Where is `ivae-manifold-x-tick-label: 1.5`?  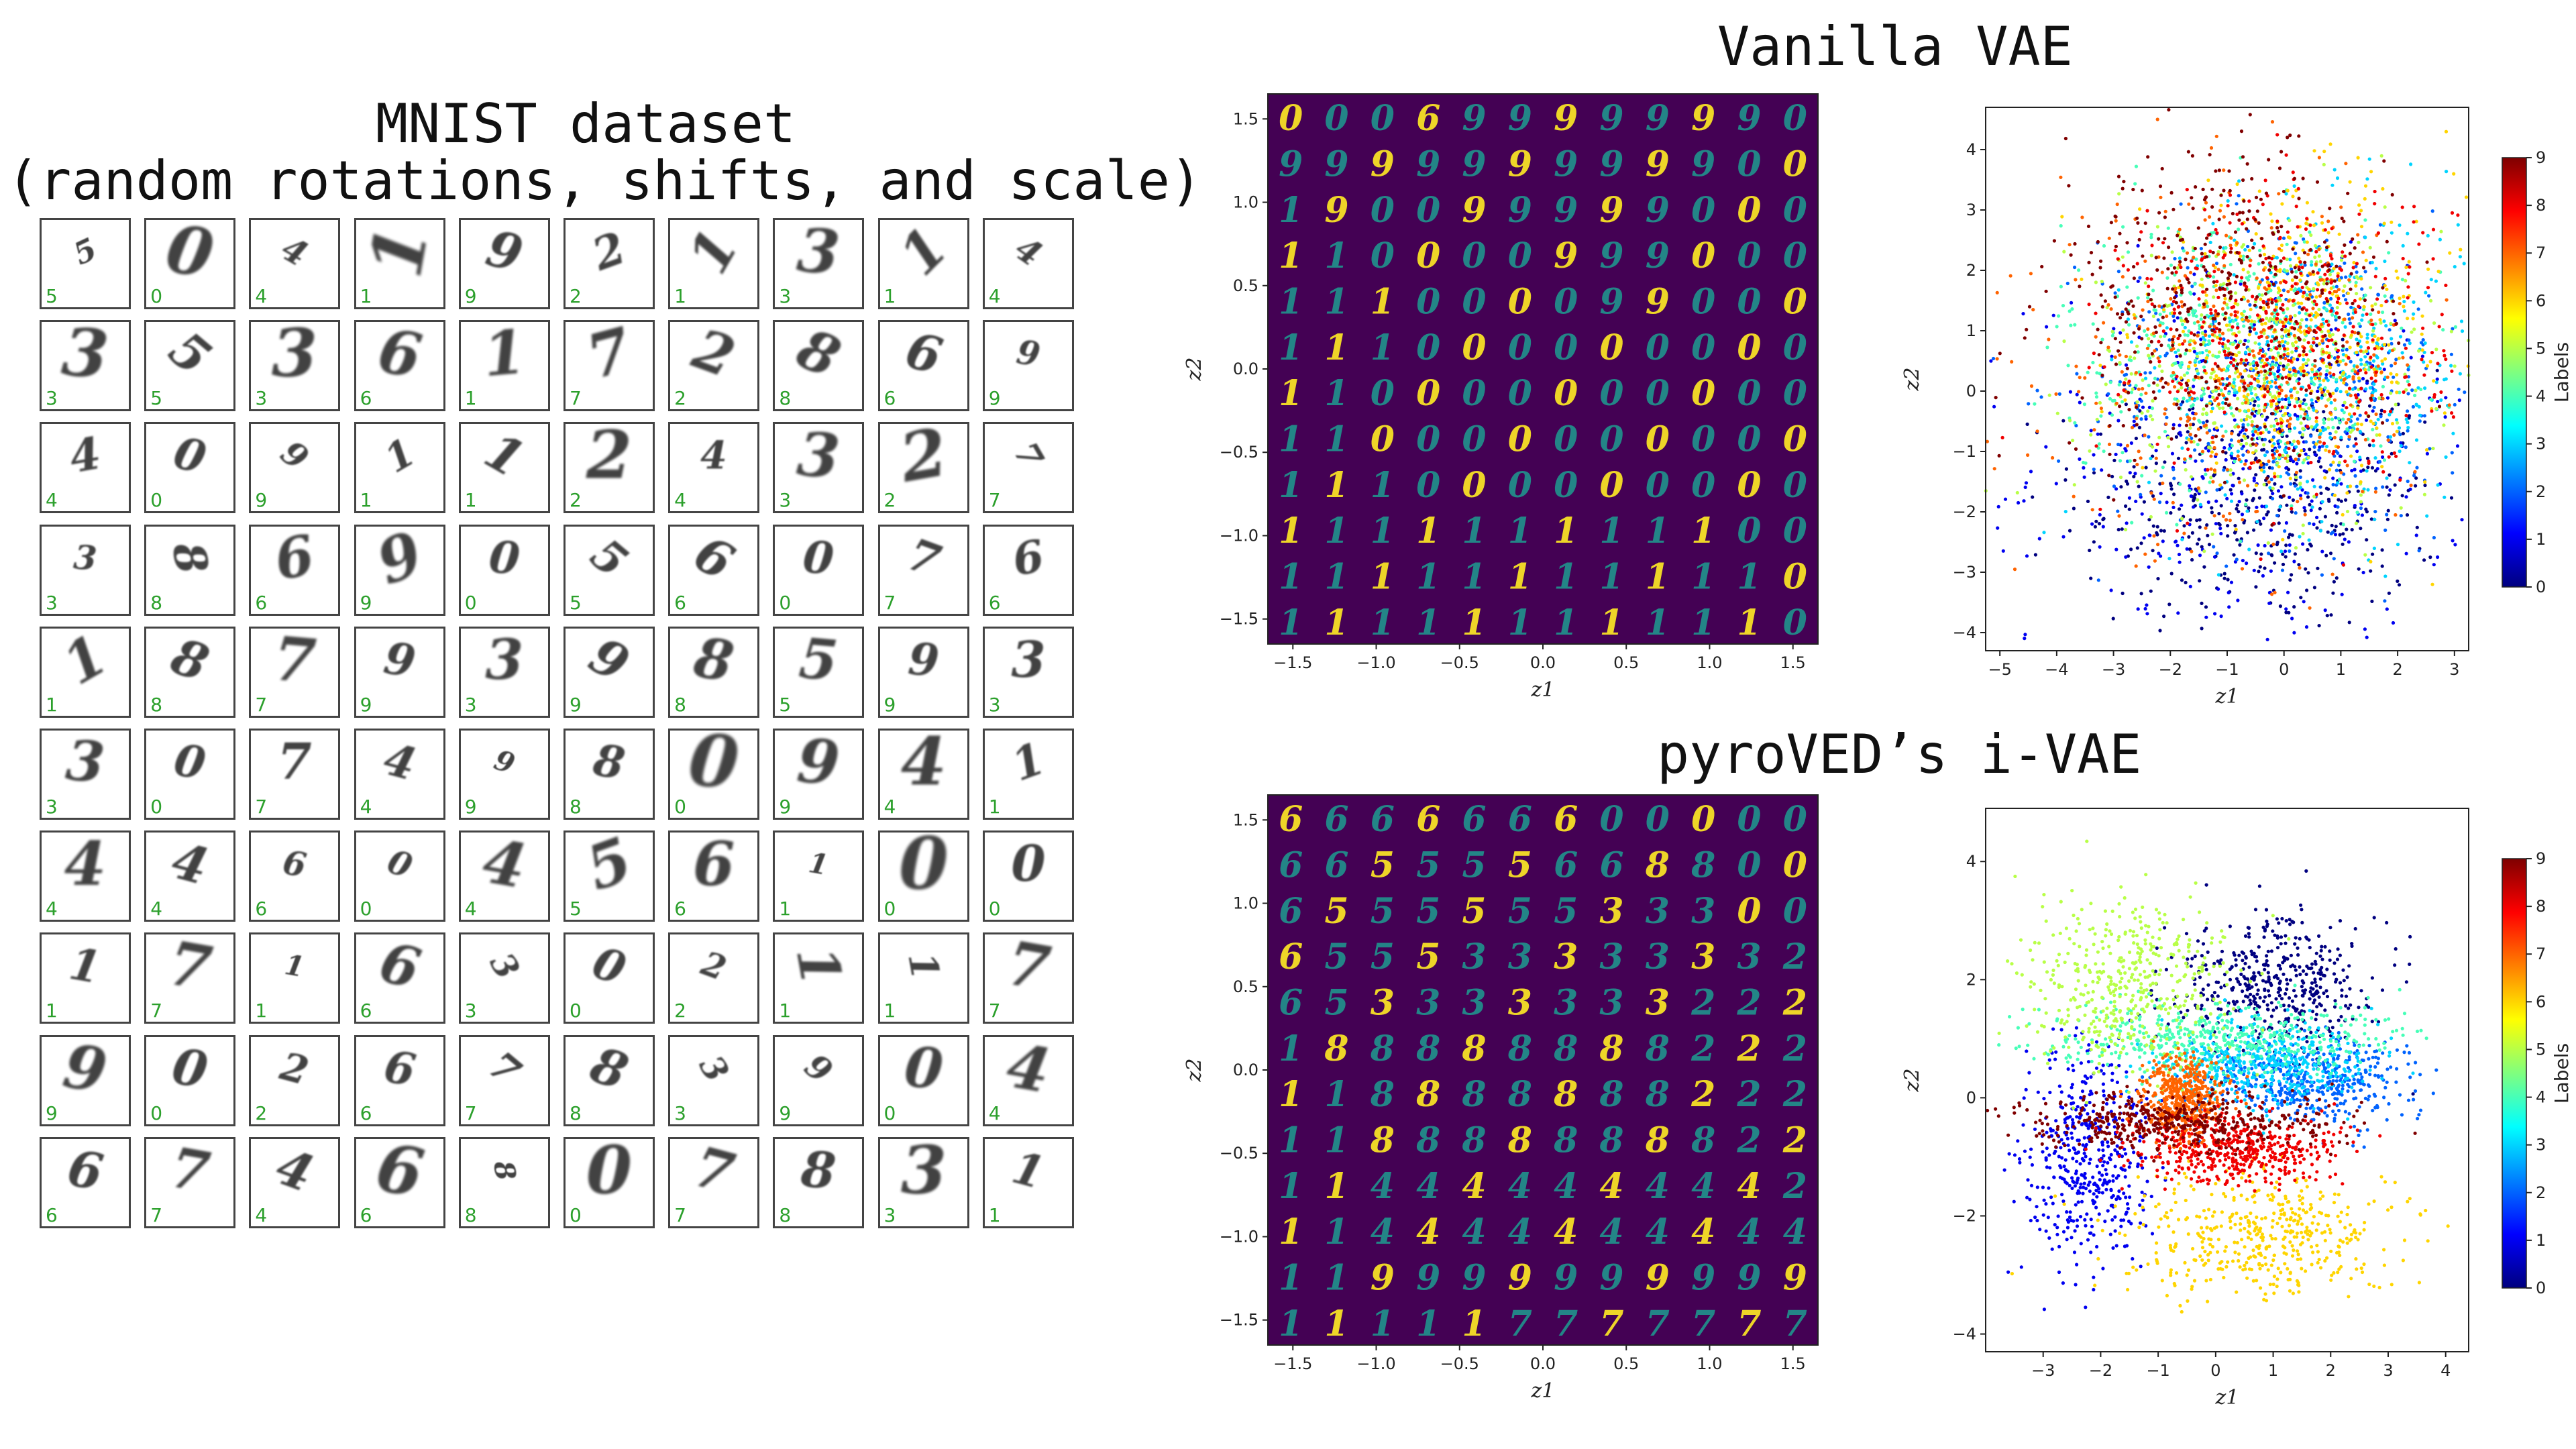
ivae-manifold-x-tick-label: 1.5 is located at coordinates (1793, 1363).